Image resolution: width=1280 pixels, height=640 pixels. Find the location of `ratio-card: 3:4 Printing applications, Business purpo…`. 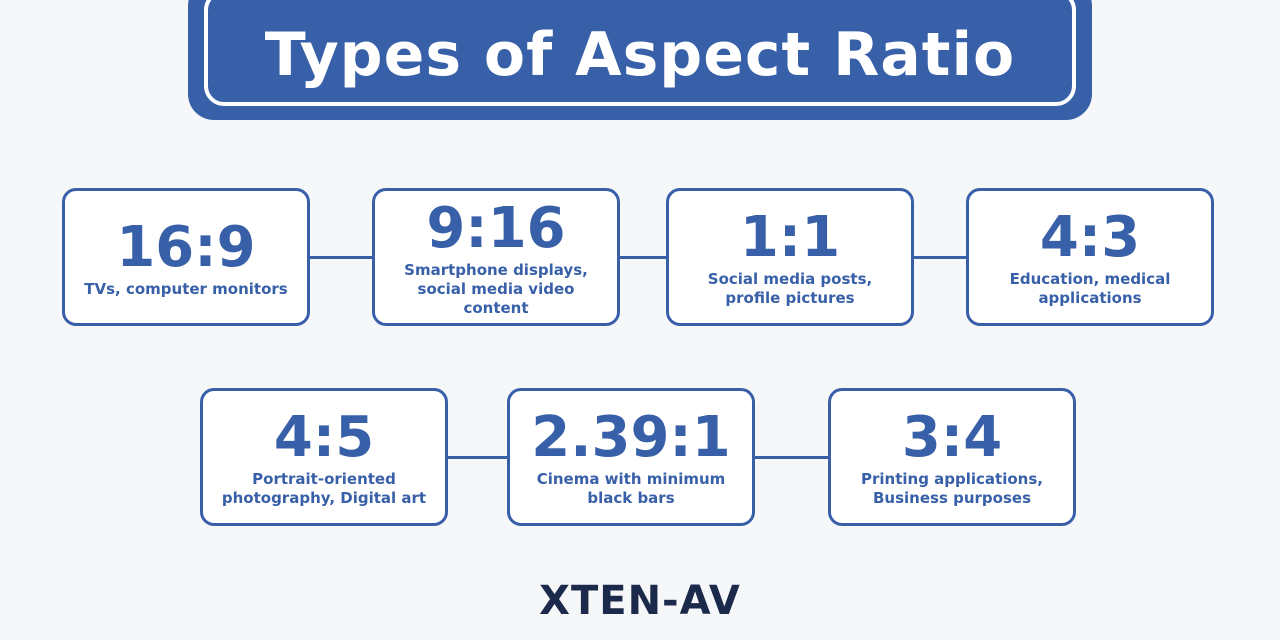

ratio-card: 3:4 Printing applications, Business purpo… is located at coordinates (952, 457).